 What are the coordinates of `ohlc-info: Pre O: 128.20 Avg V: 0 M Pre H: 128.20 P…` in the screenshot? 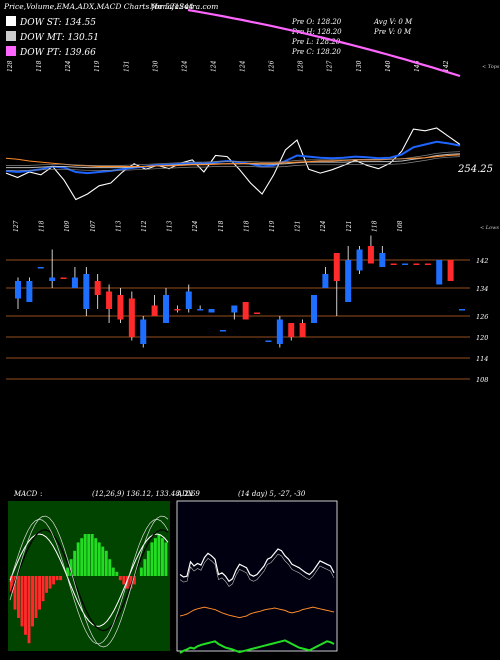 It's located at (352, 37).